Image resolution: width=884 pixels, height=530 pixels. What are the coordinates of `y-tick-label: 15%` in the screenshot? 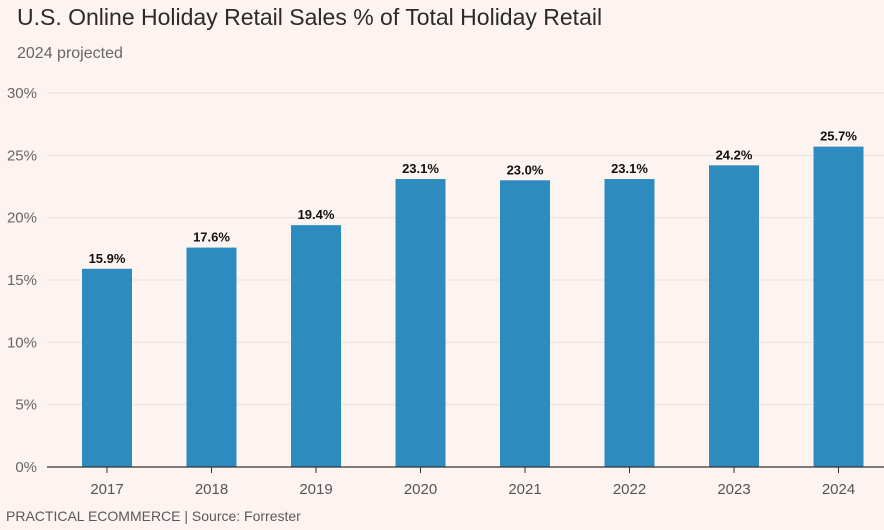 It's located at (22, 280).